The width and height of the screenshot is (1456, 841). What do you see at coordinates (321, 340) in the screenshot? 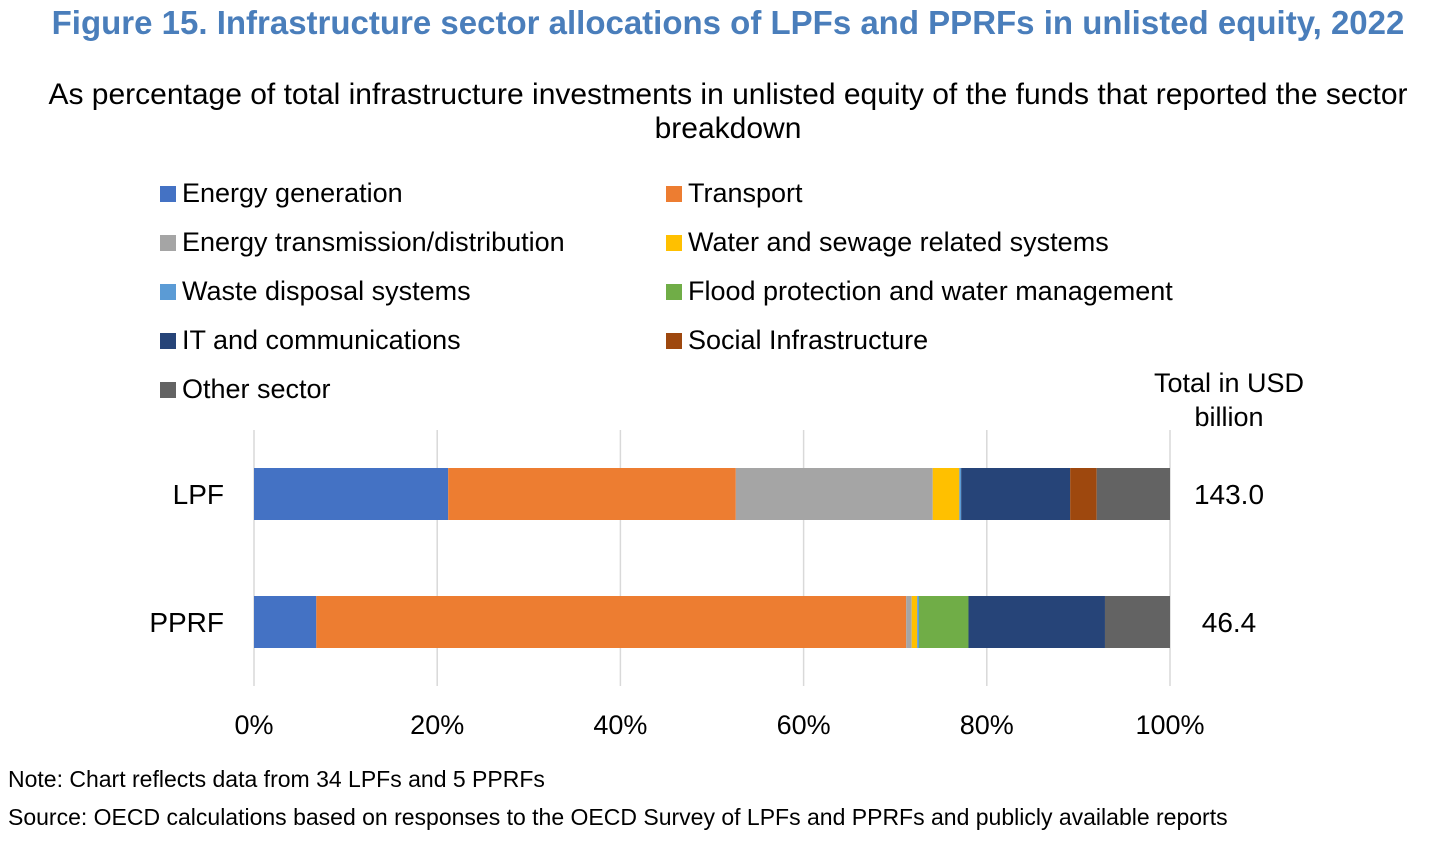
I see `legend-label: IT and communications` at bounding box center [321, 340].